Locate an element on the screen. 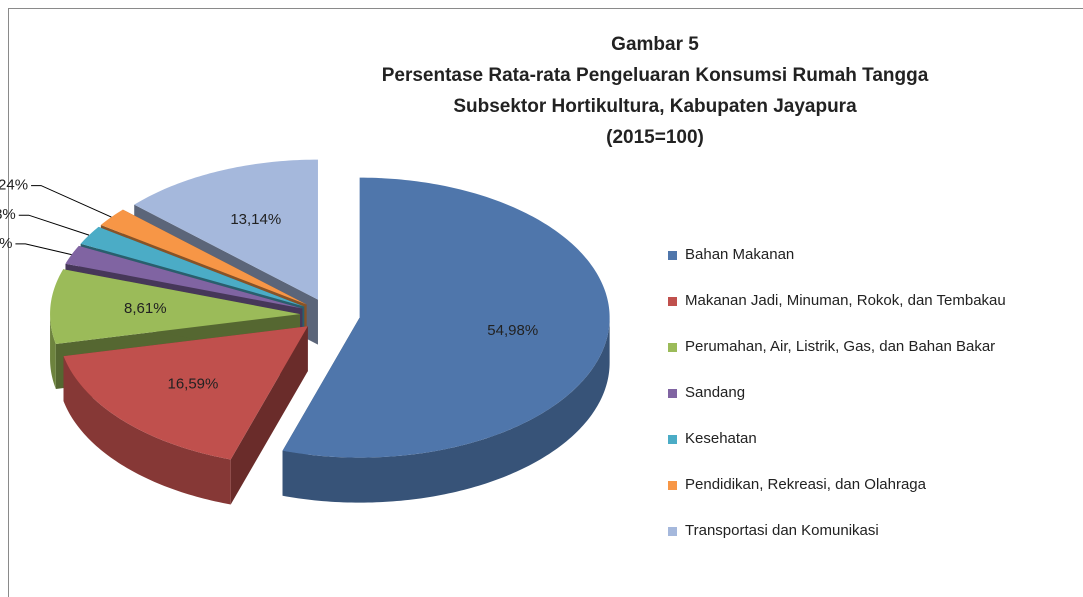 Image resolution: width=1083 pixels, height=597 pixels. legend-label: Sandang is located at coordinates (715, 392).